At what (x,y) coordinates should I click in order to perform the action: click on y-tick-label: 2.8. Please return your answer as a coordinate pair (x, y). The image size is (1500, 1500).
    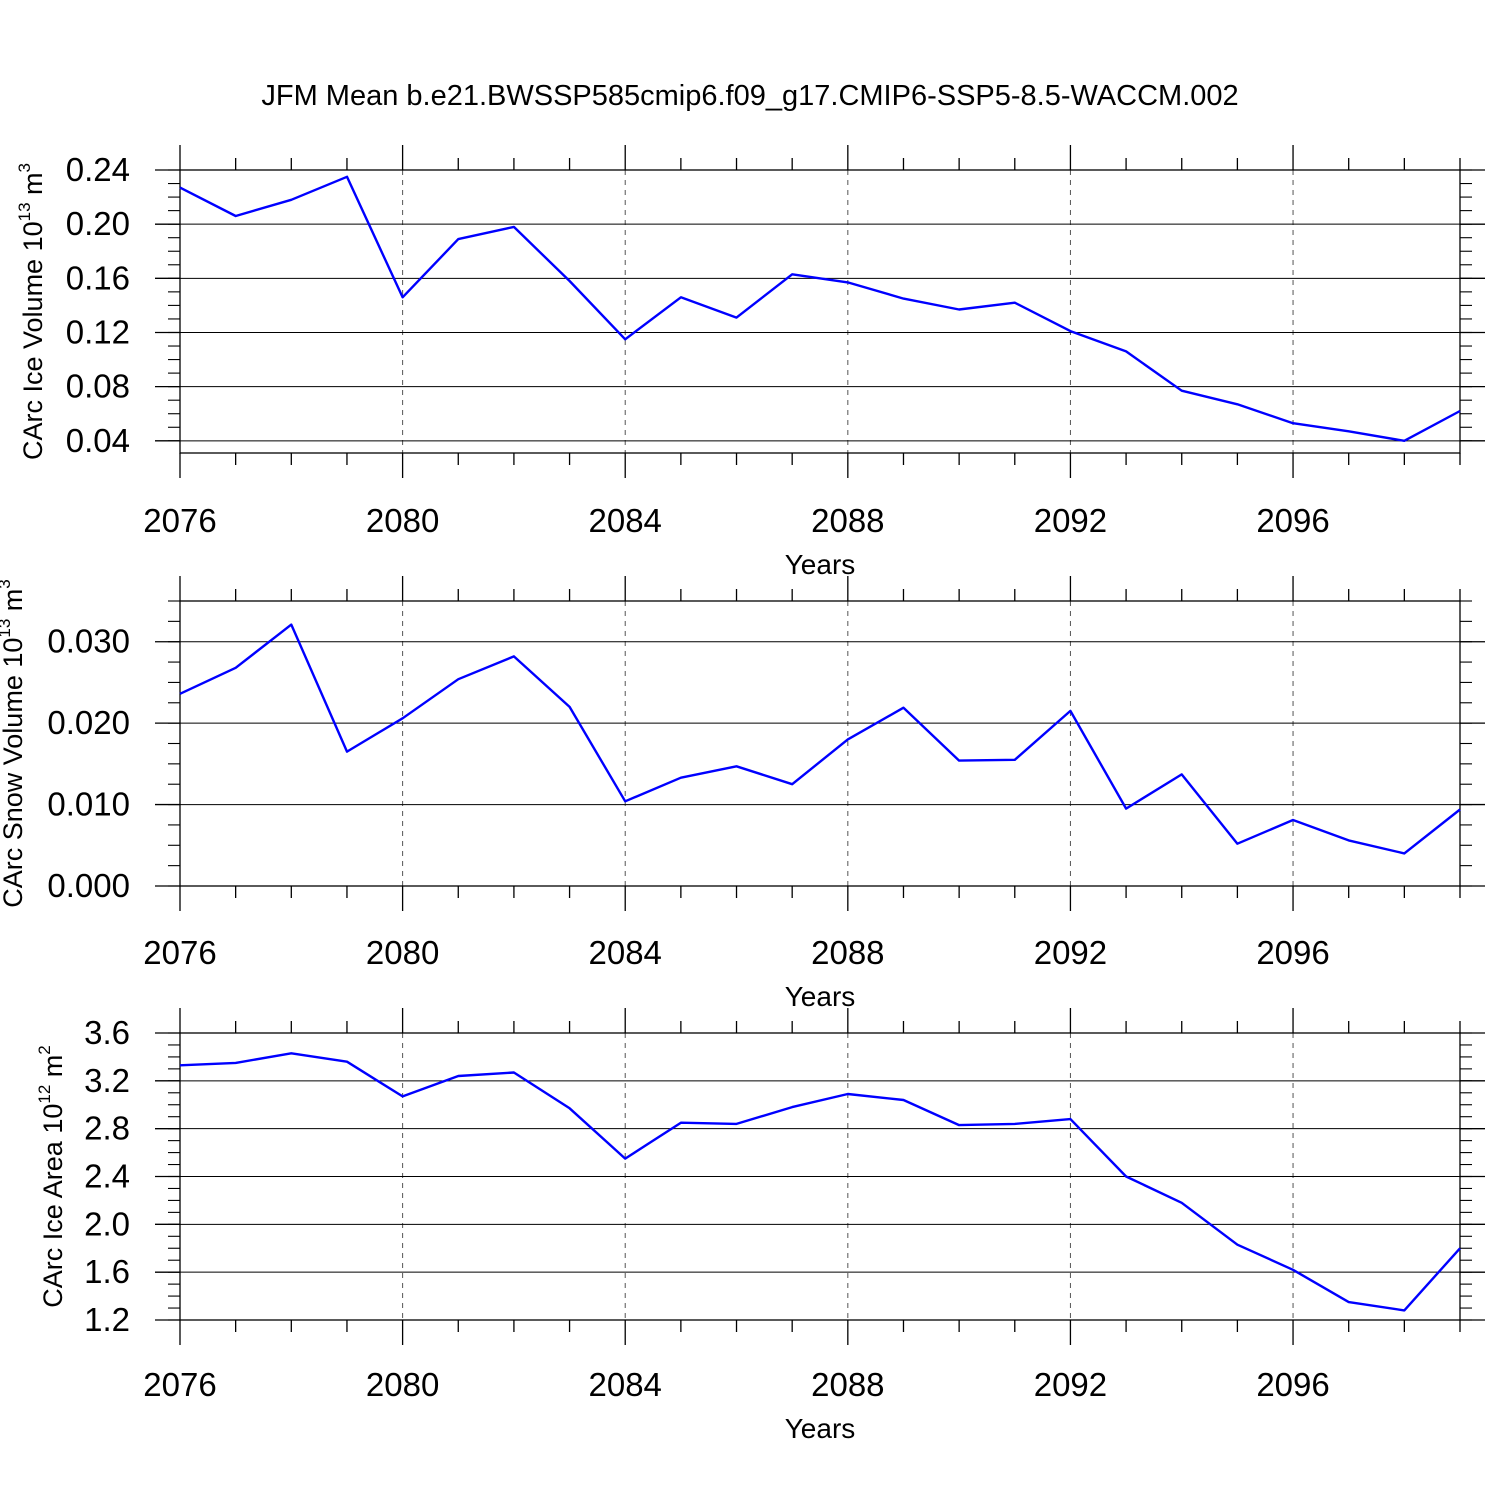
    Looking at the image, I should click on (107, 1128).